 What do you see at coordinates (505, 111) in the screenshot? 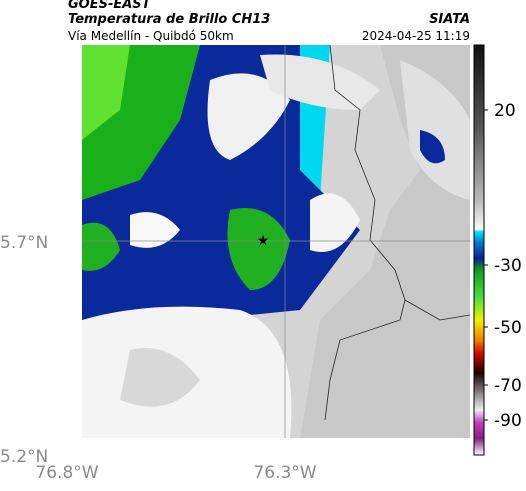
I see `colorbar-label: 20` at bounding box center [505, 111].